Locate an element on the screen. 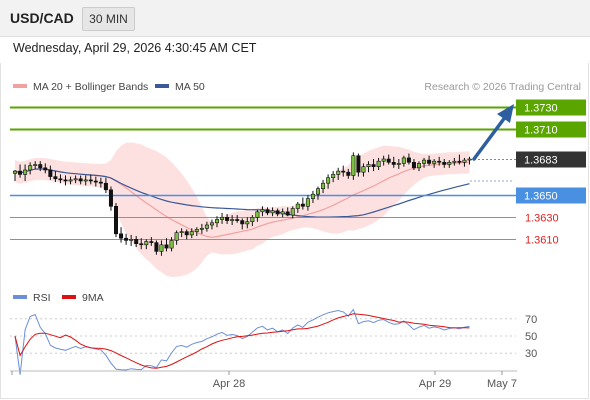 Image resolution: width=590 pixels, height=400 pixels. header-bar: USD/CAD 30 MIN is located at coordinates (295, 18).